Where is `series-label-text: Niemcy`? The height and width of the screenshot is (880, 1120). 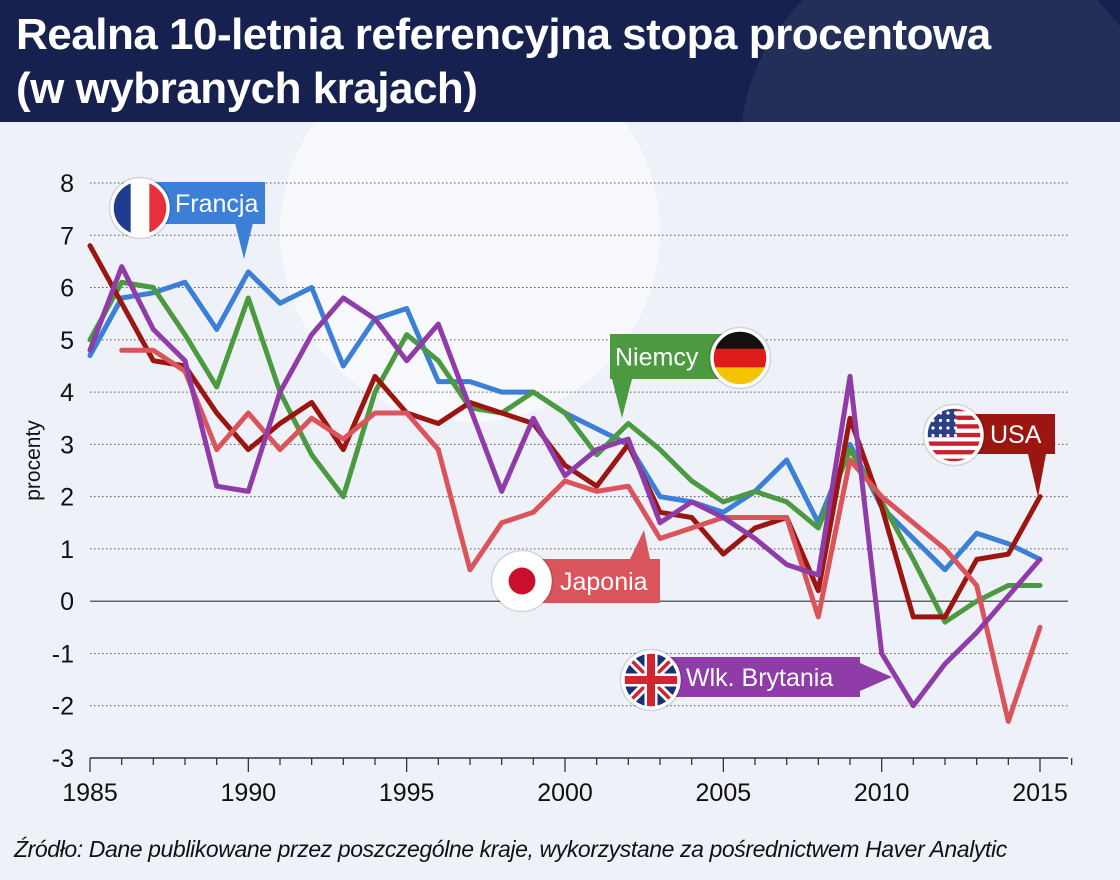
series-label-text: Niemcy is located at coordinates (657, 358).